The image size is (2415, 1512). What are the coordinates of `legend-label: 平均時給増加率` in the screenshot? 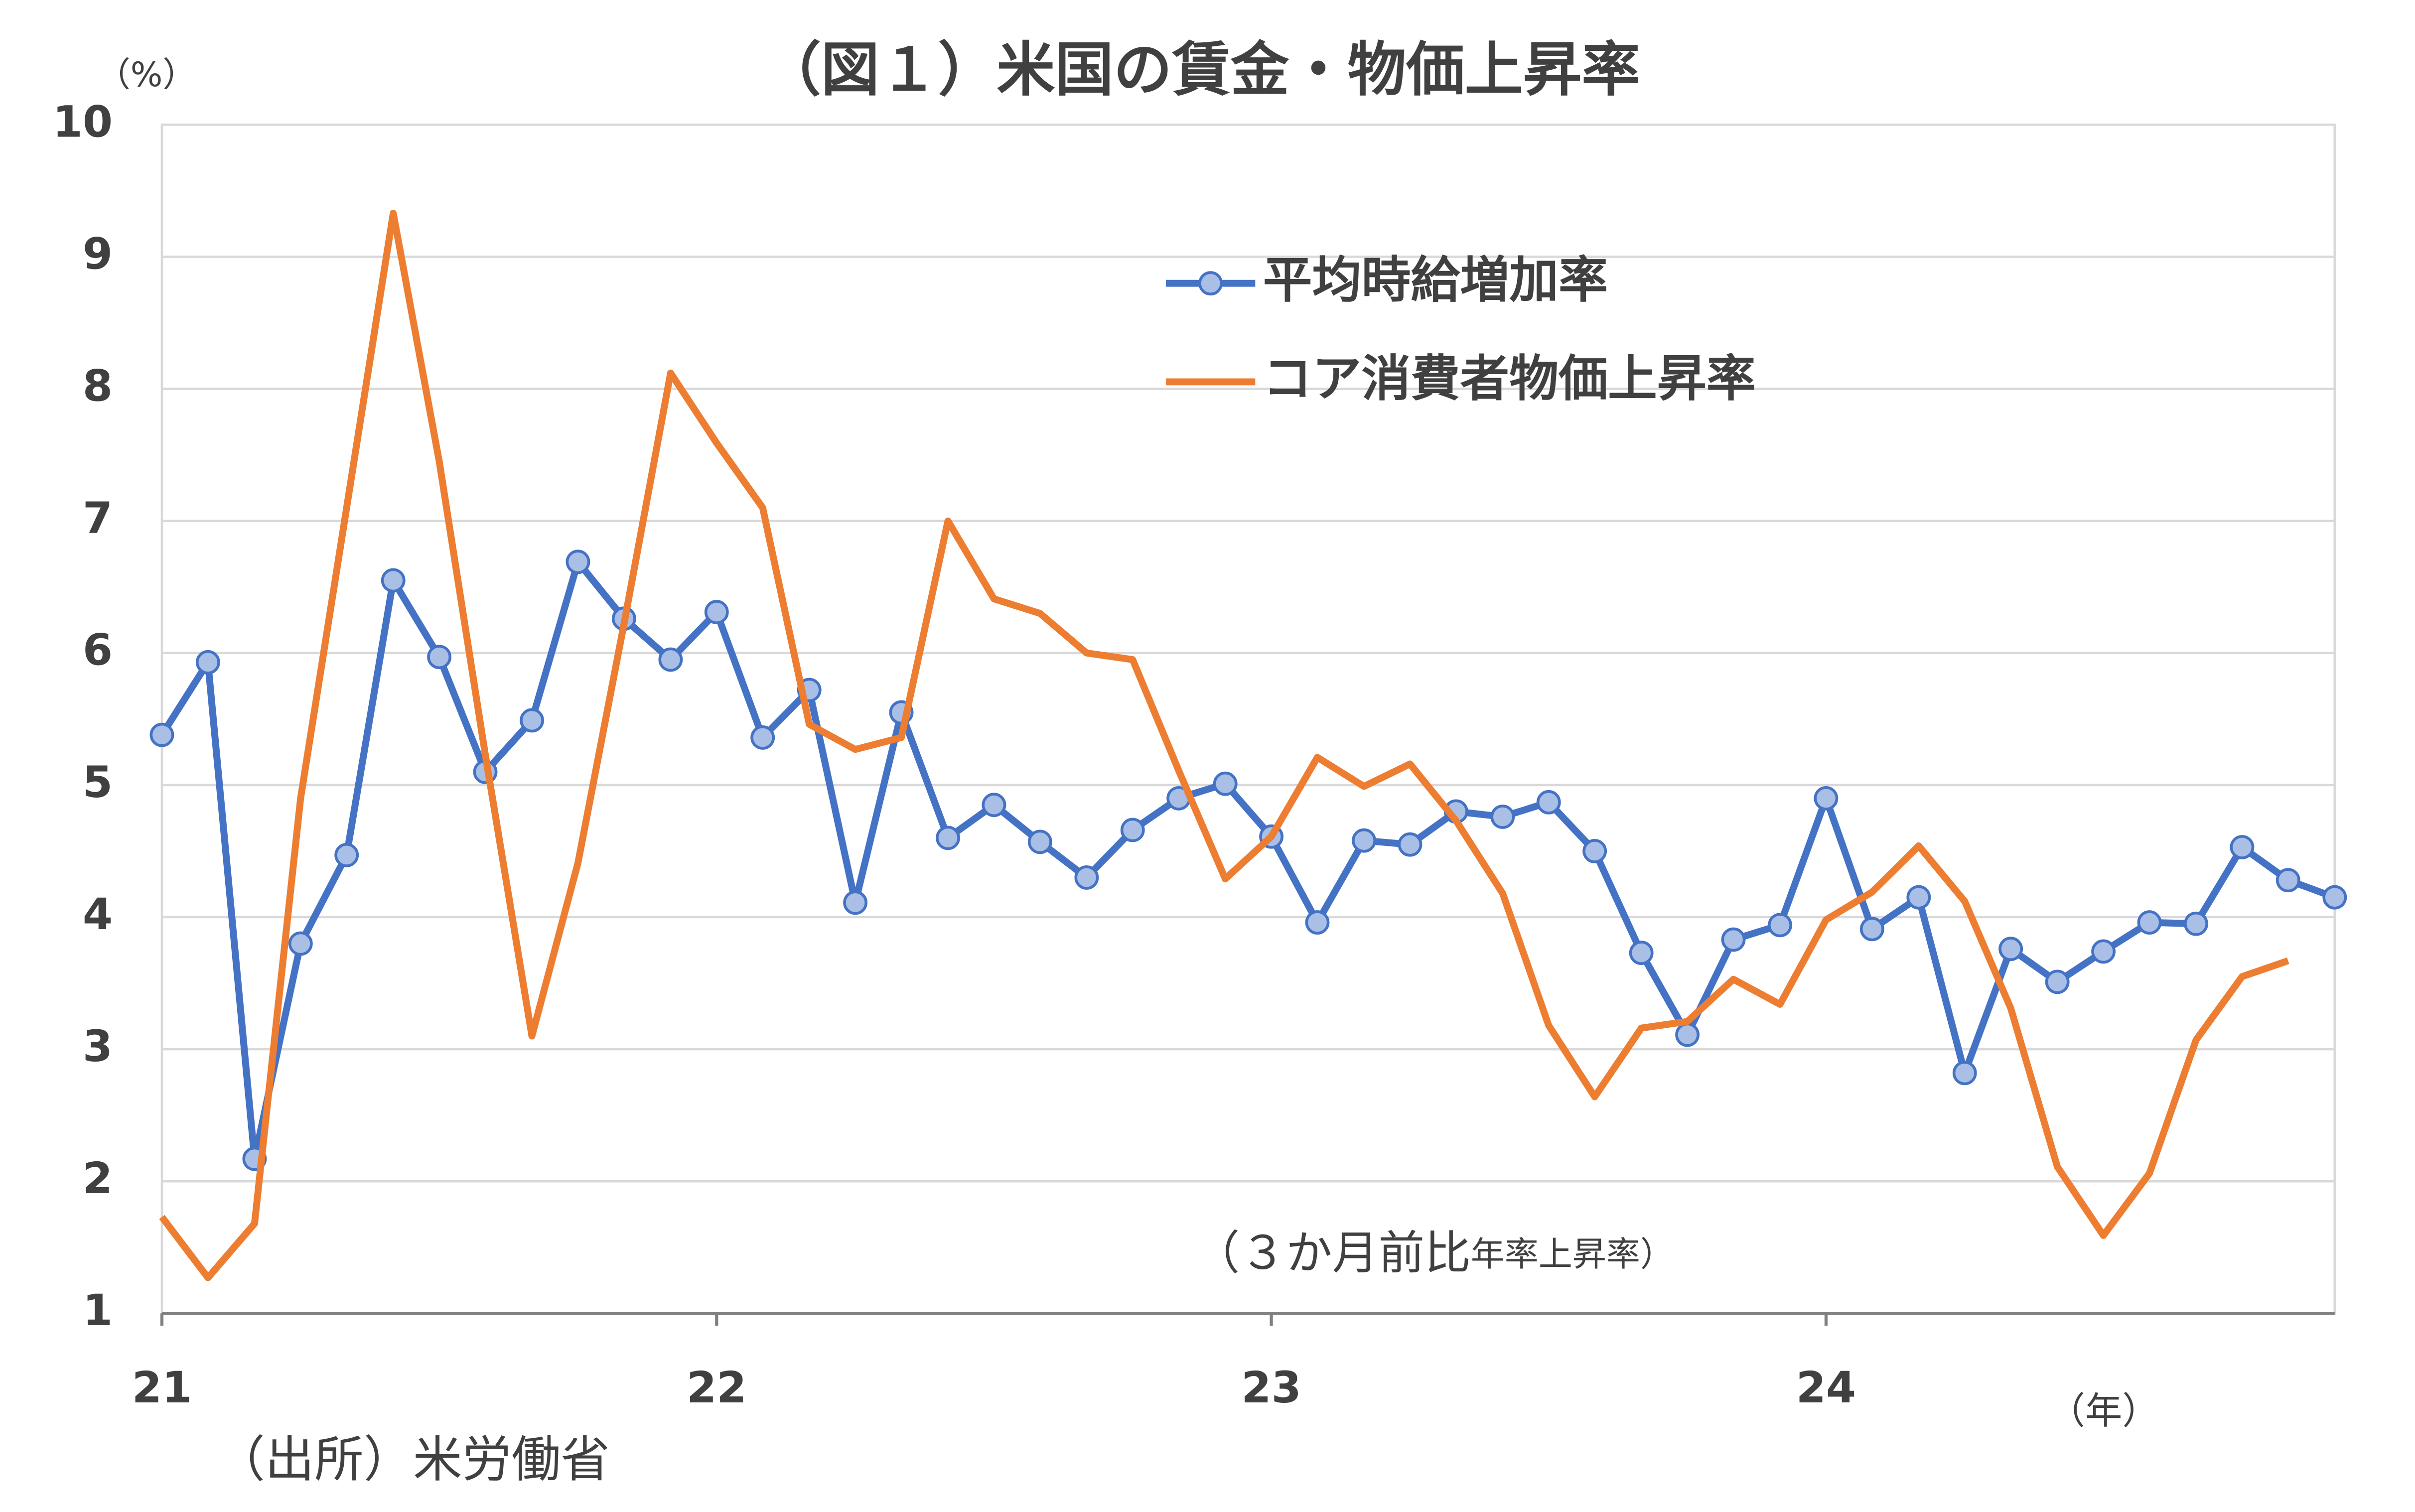 It's located at (1435, 280).